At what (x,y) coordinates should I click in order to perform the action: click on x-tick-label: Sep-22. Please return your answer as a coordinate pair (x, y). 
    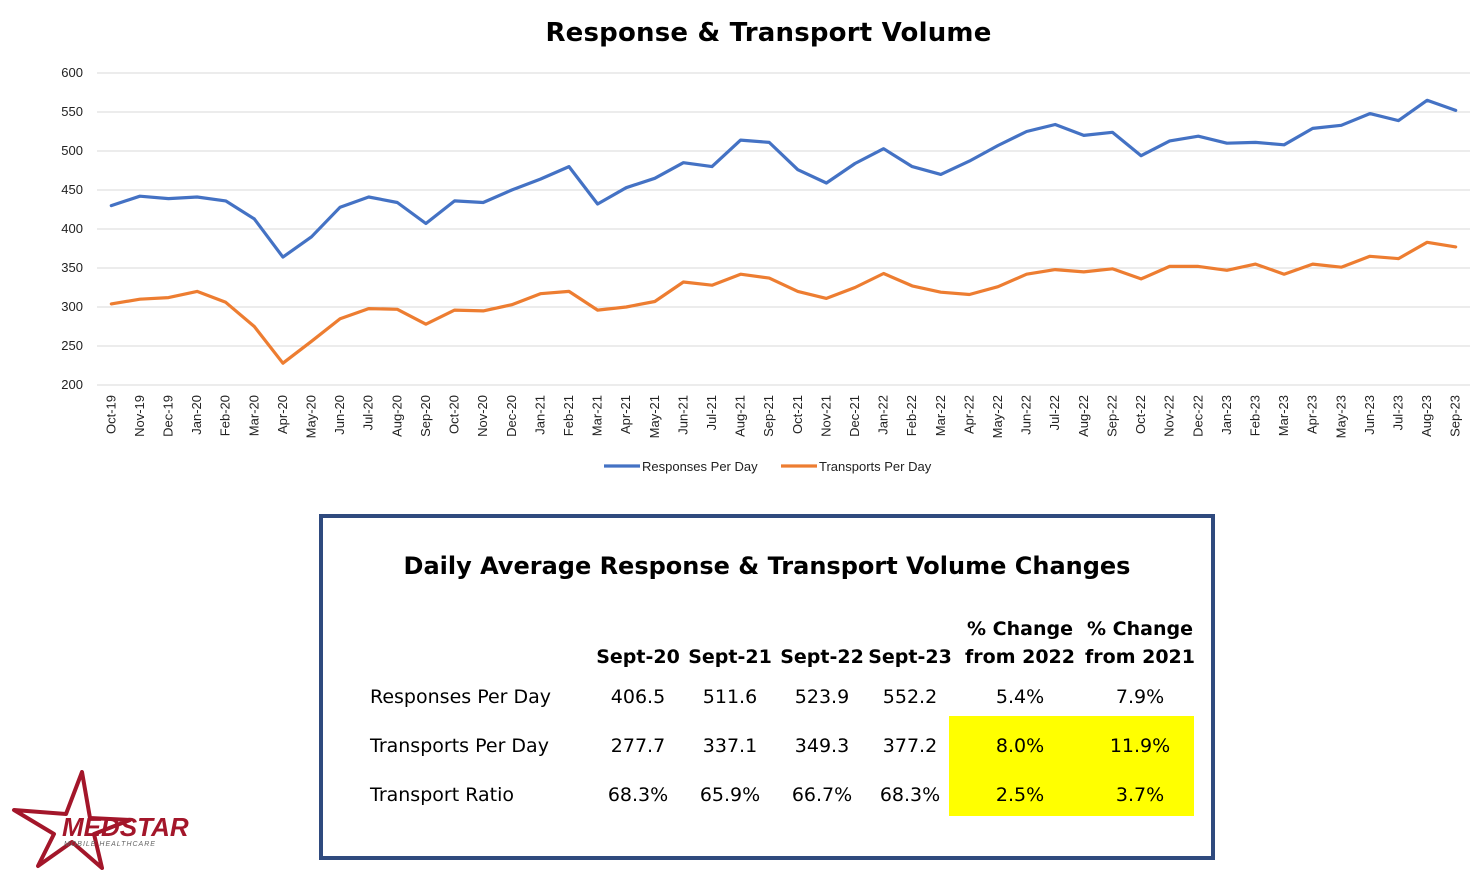
    Looking at the image, I should click on (1111, 416).